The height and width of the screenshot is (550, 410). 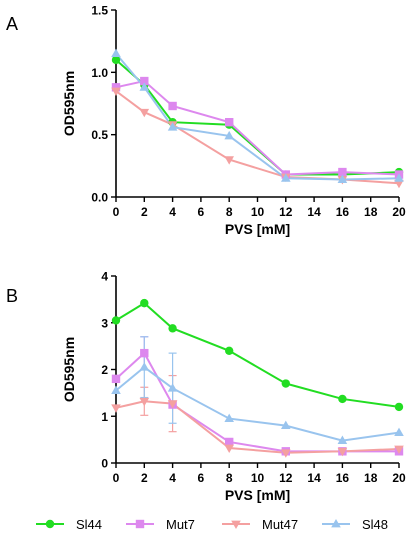 What do you see at coordinates (160, 524) in the screenshot?
I see `legend-item-mut7: Mut7` at bounding box center [160, 524].